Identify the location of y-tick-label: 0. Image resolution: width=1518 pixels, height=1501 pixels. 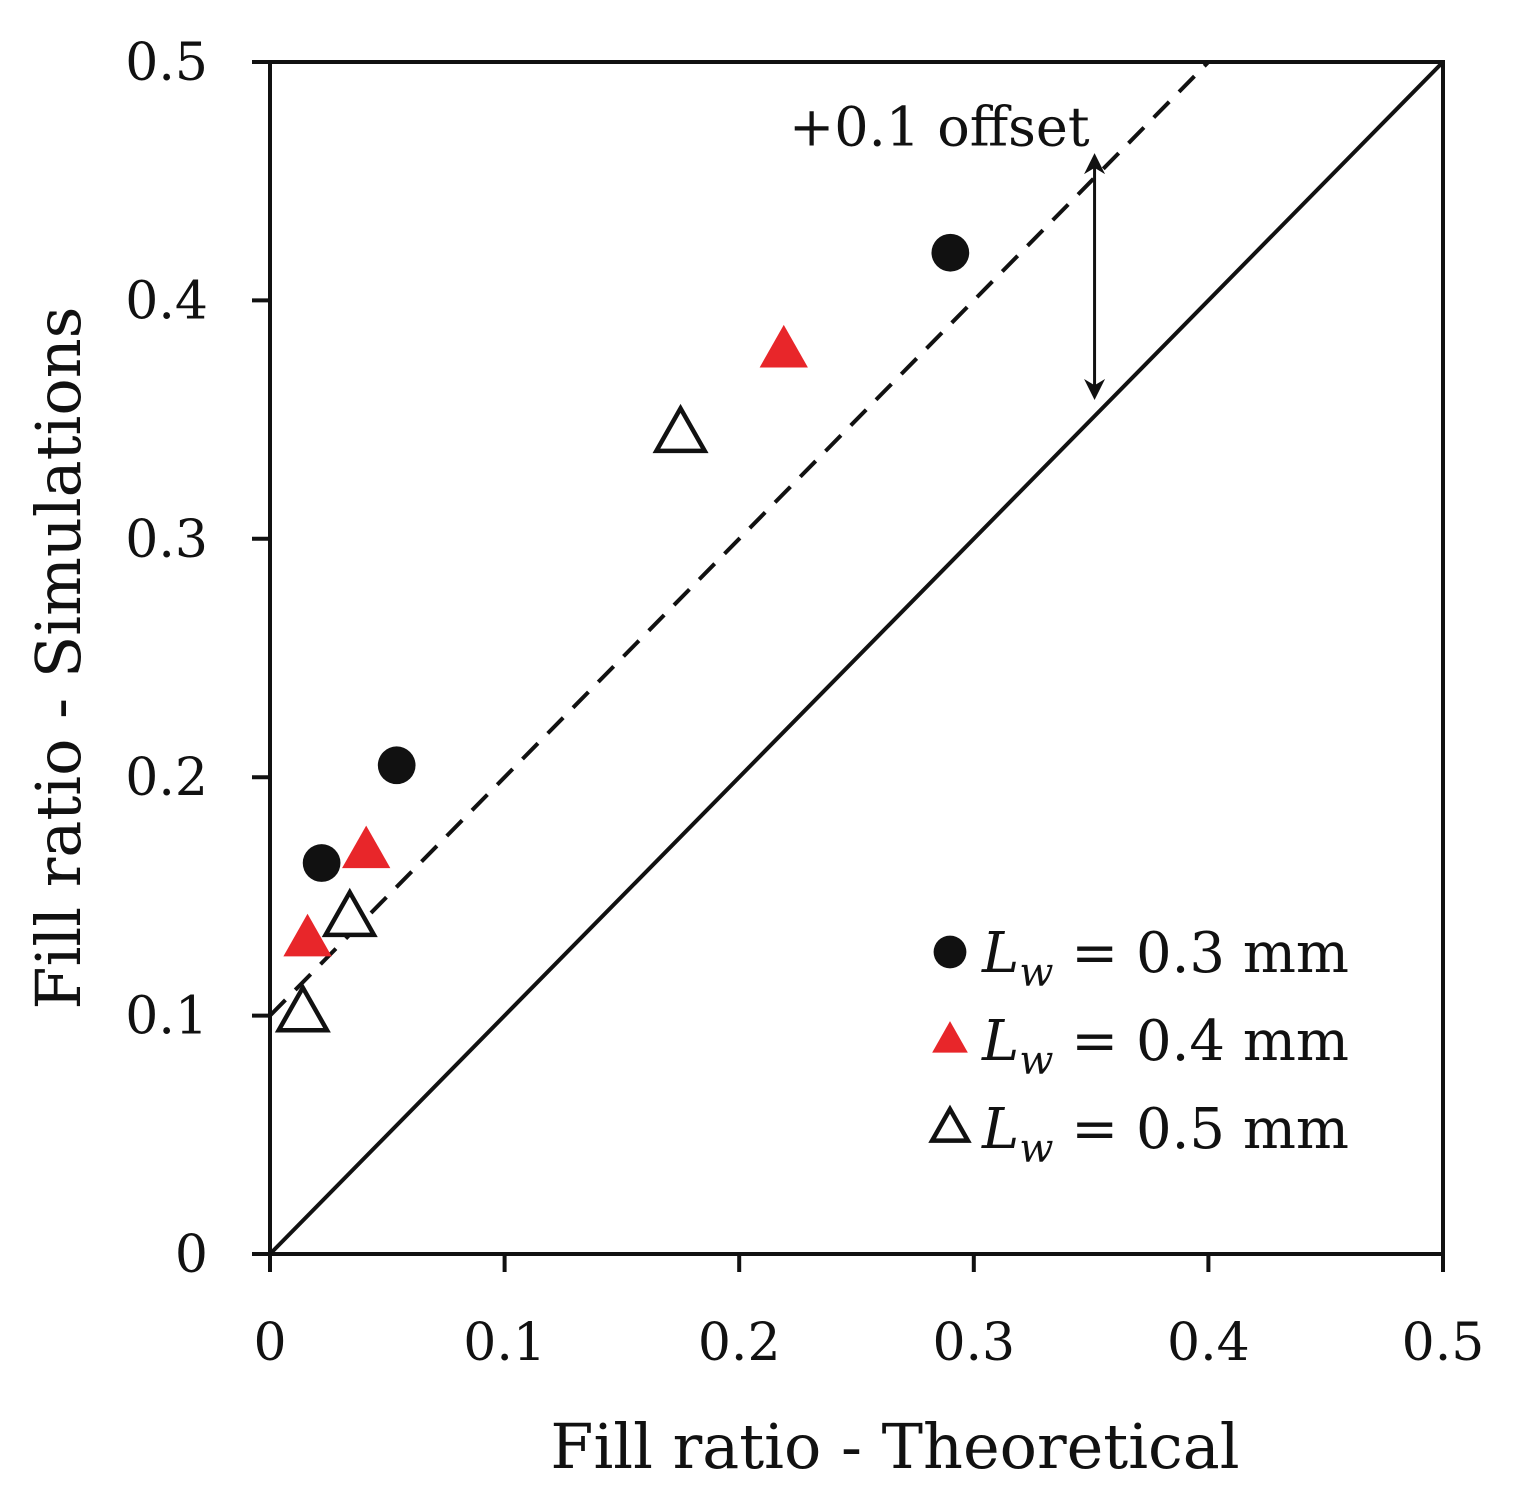
(191, 1255).